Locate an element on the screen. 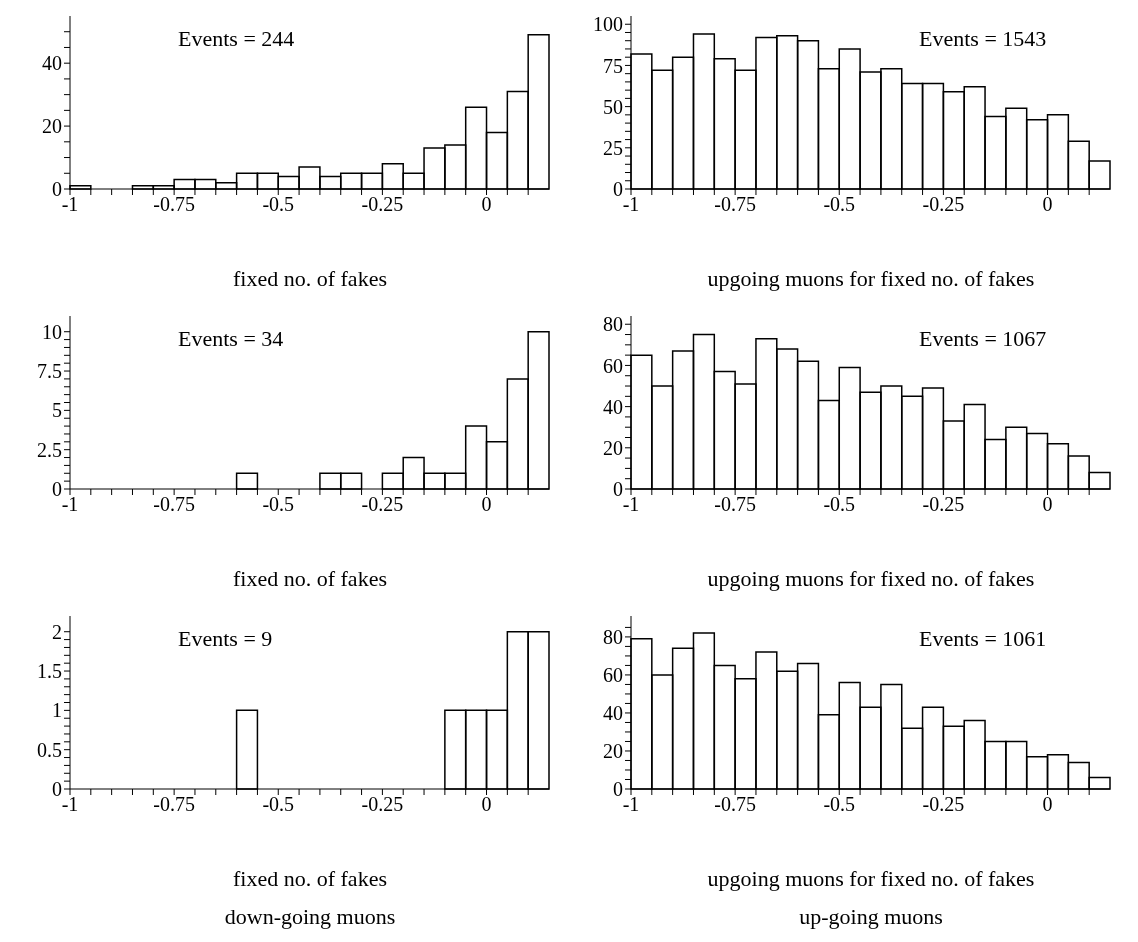 The image size is (1138, 942). y-tick-label: 1 is located at coordinates (57, 710).